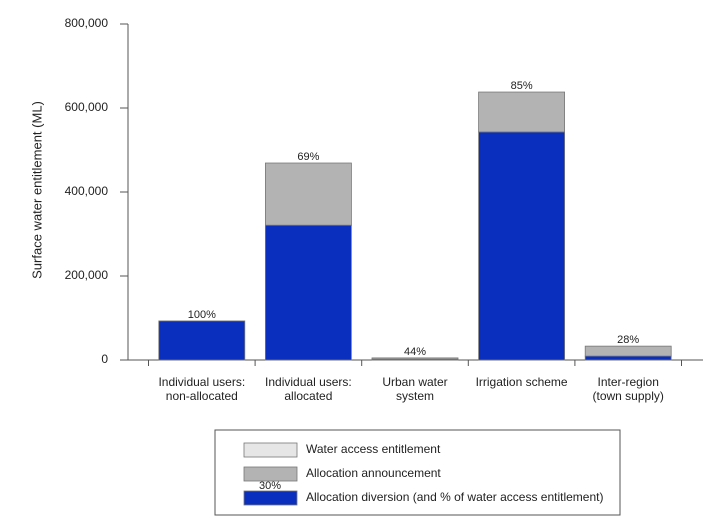 The height and width of the screenshot is (532, 723). I want to click on legend-sample-label: 30%, so click(270, 486).